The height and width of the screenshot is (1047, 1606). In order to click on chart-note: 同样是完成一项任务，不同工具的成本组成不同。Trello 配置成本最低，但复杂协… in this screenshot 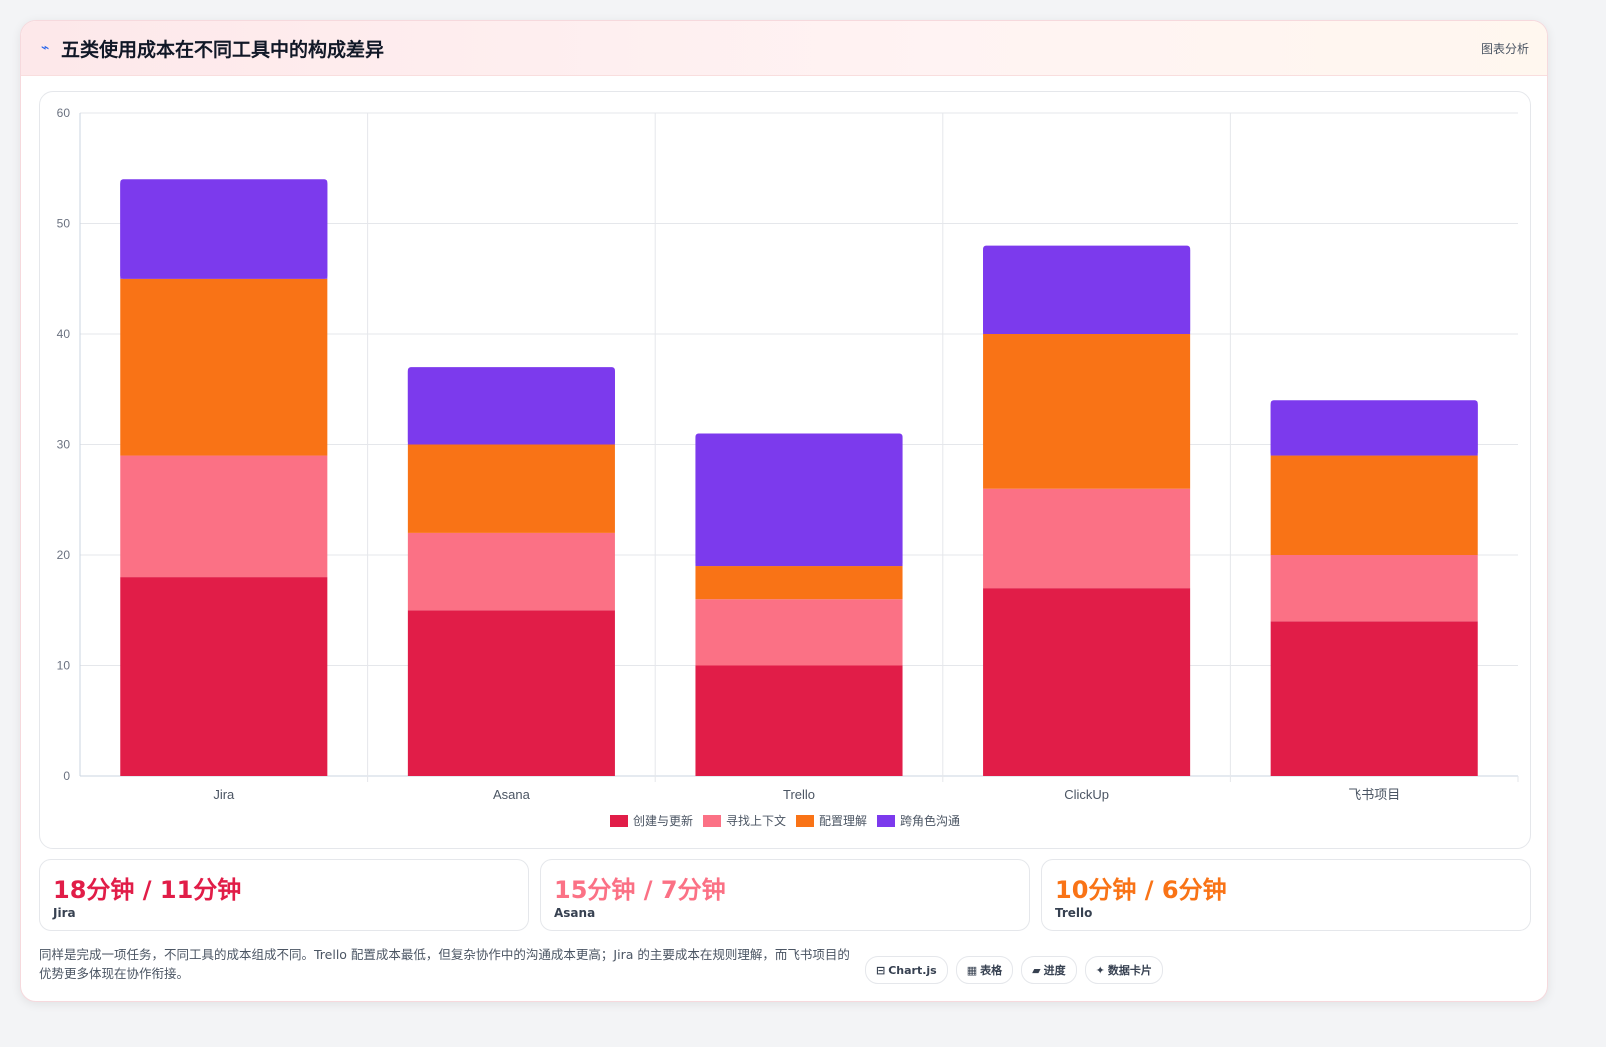, I will do `click(444, 964)`.